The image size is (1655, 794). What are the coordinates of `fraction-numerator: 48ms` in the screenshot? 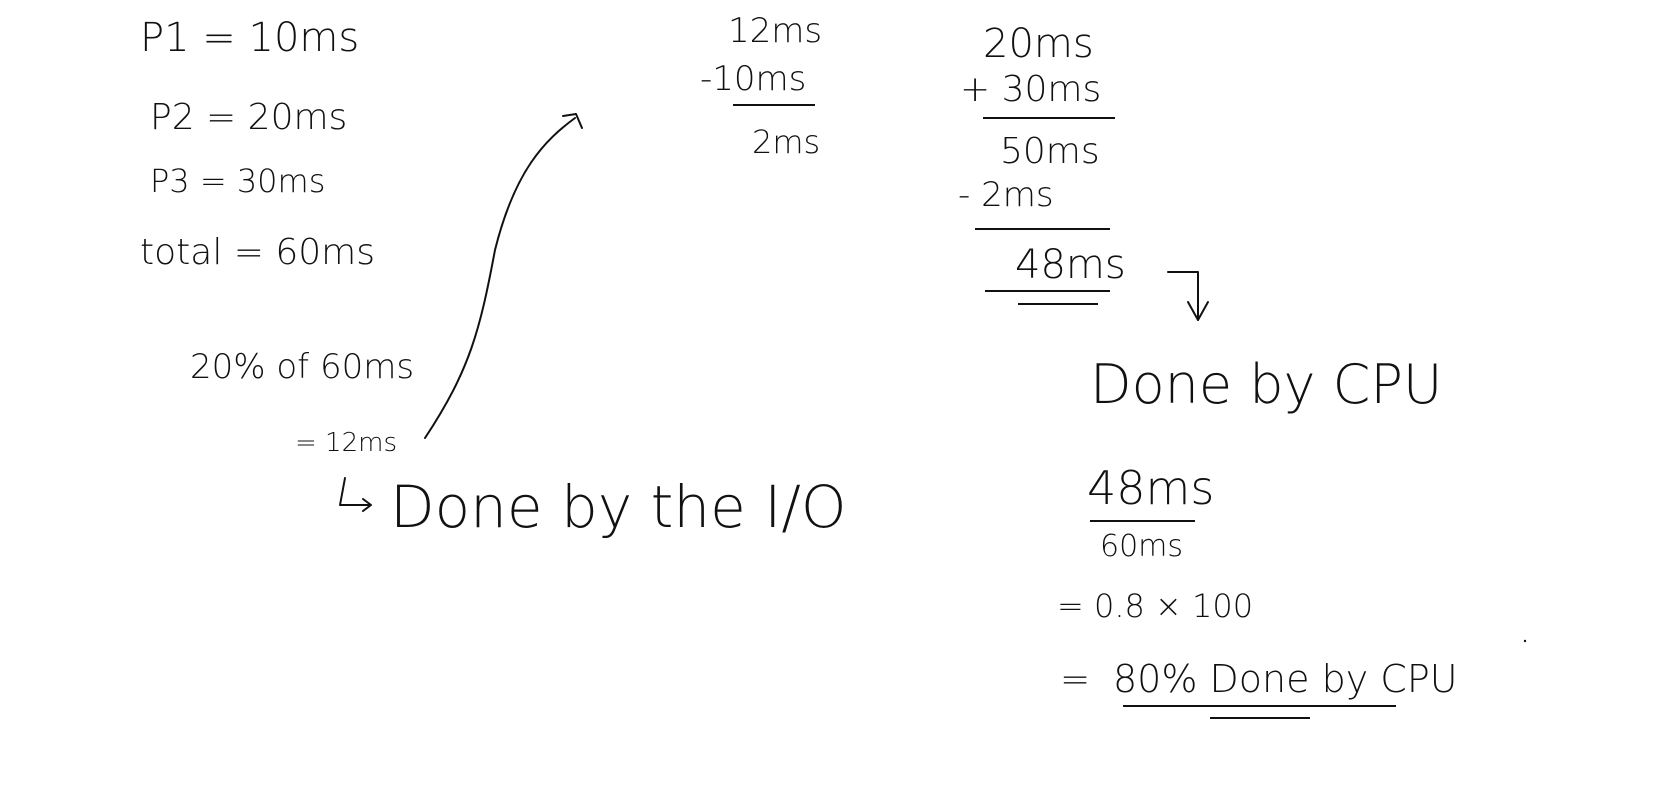 It's located at (1151, 488).